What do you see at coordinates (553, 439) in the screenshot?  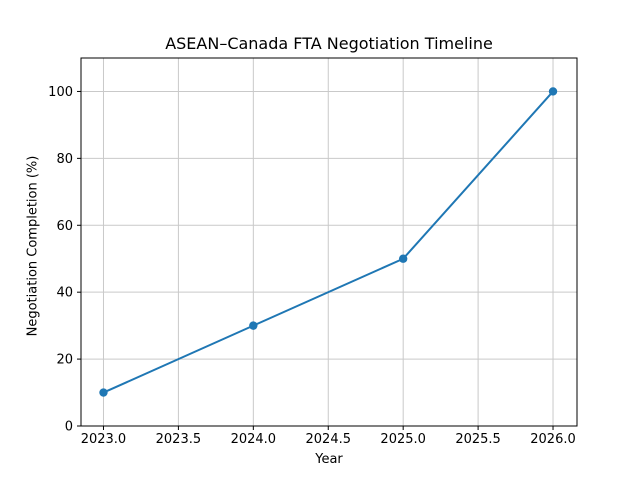 I see `x-tick-label: 2026.0` at bounding box center [553, 439].